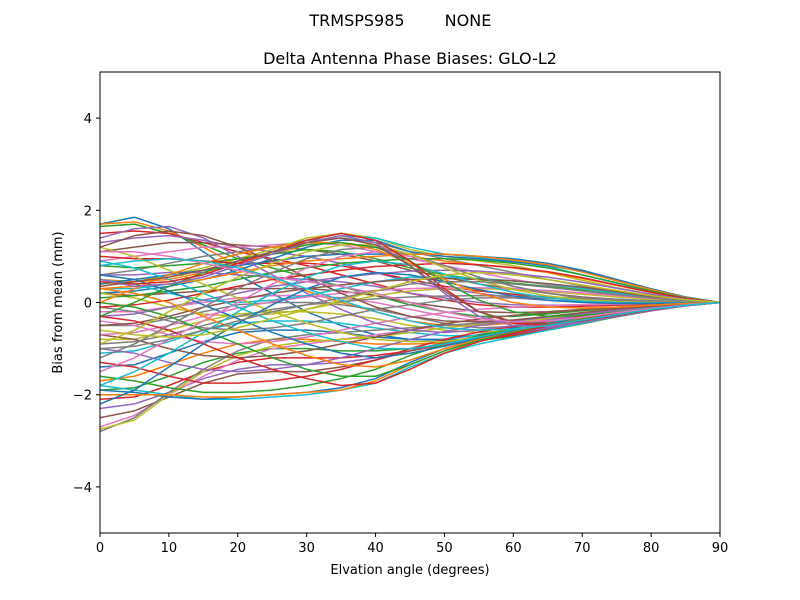 This screenshot has width=800, height=600. What do you see at coordinates (58, 302) in the screenshot?
I see `y-axis-label: Bias from mean (mm)` at bounding box center [58, 302].